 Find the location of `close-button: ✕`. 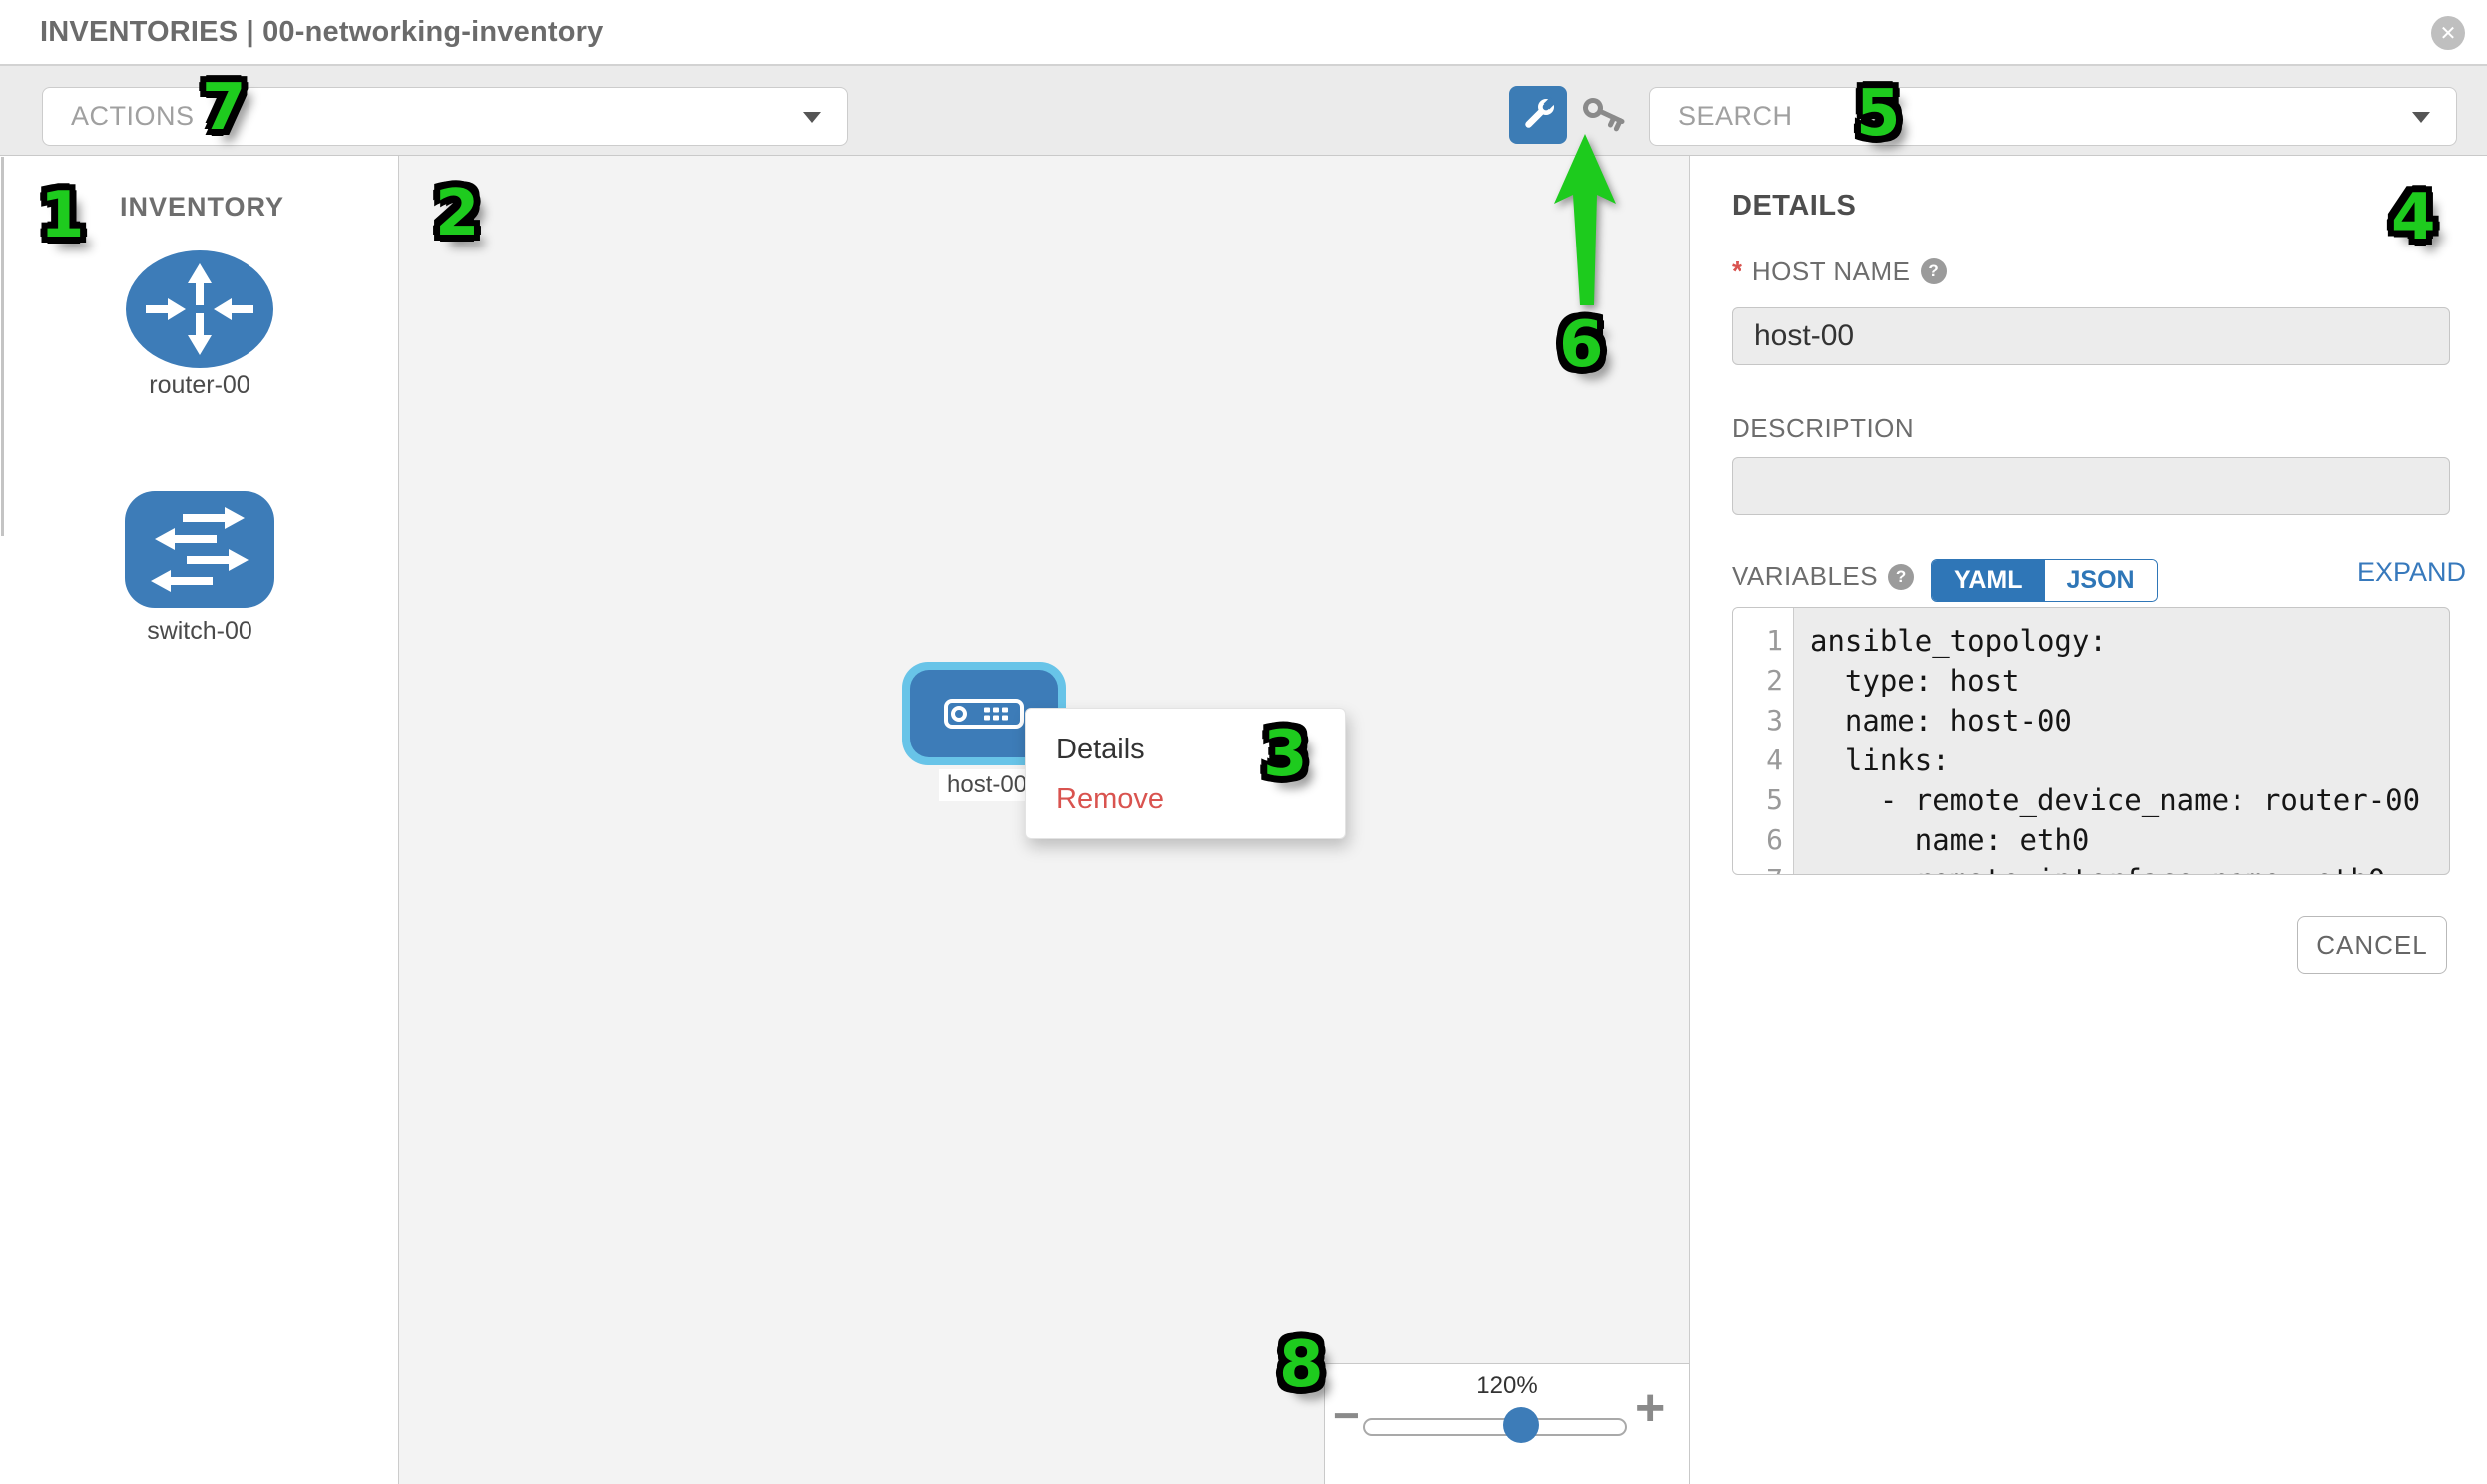

close-button: ✕ is located at coordinates (2448, 33).